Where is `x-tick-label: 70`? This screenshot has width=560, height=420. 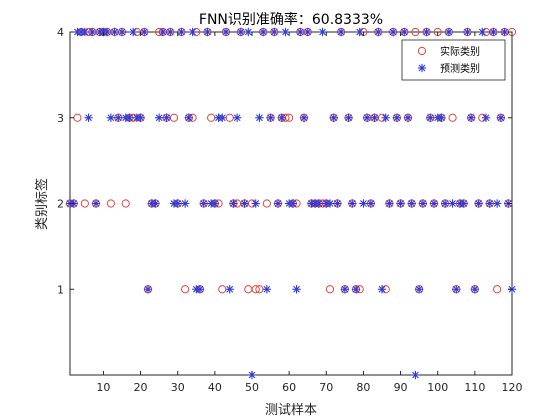
x-tick-label: 70 is located at coordinates (326, 387).